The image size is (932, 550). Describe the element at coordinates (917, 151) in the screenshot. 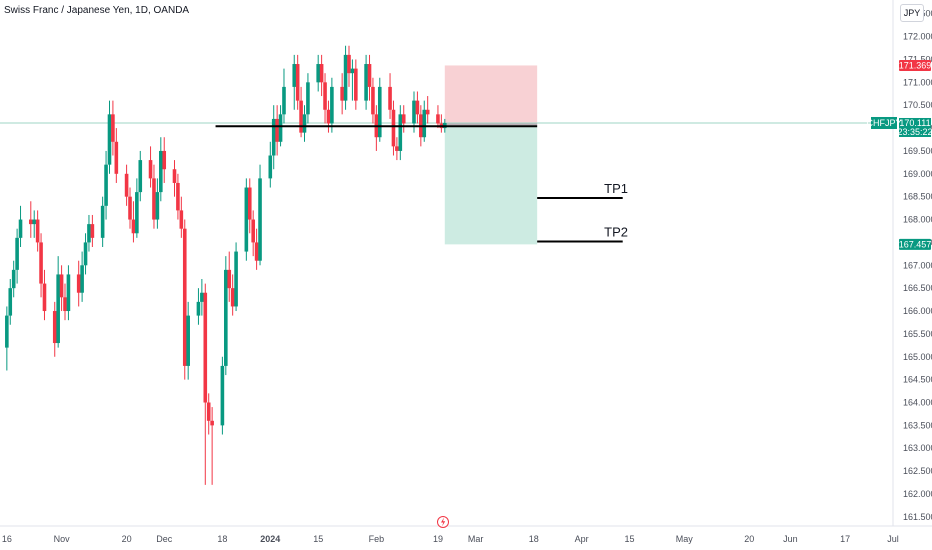

I see `y-tick-label: 169.500` at that location.